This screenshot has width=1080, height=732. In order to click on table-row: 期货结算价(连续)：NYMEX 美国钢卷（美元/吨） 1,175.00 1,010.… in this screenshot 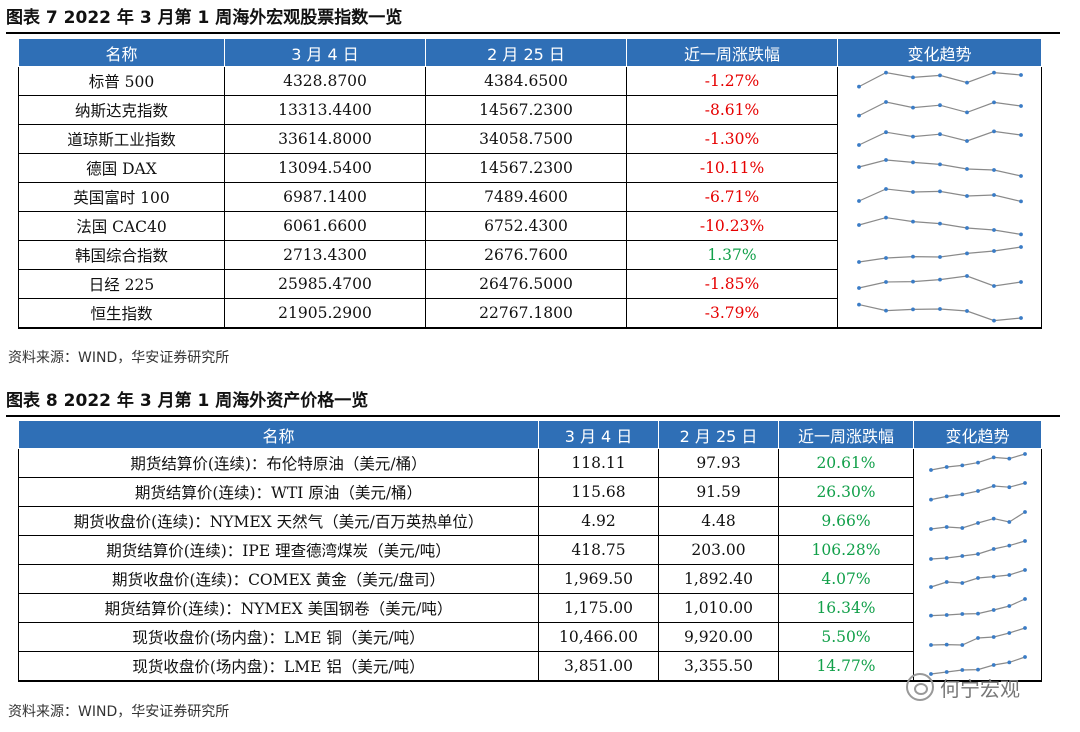, I will do `click(530, 608)`.